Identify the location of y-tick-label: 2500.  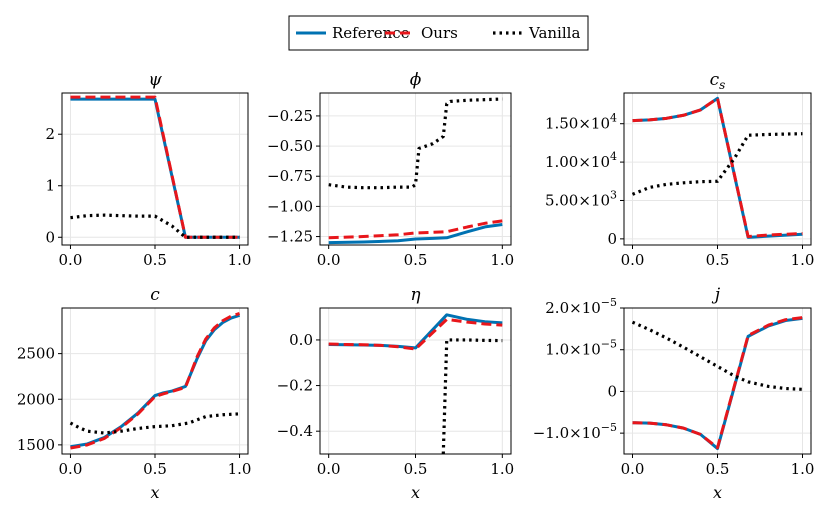
(36, 354).